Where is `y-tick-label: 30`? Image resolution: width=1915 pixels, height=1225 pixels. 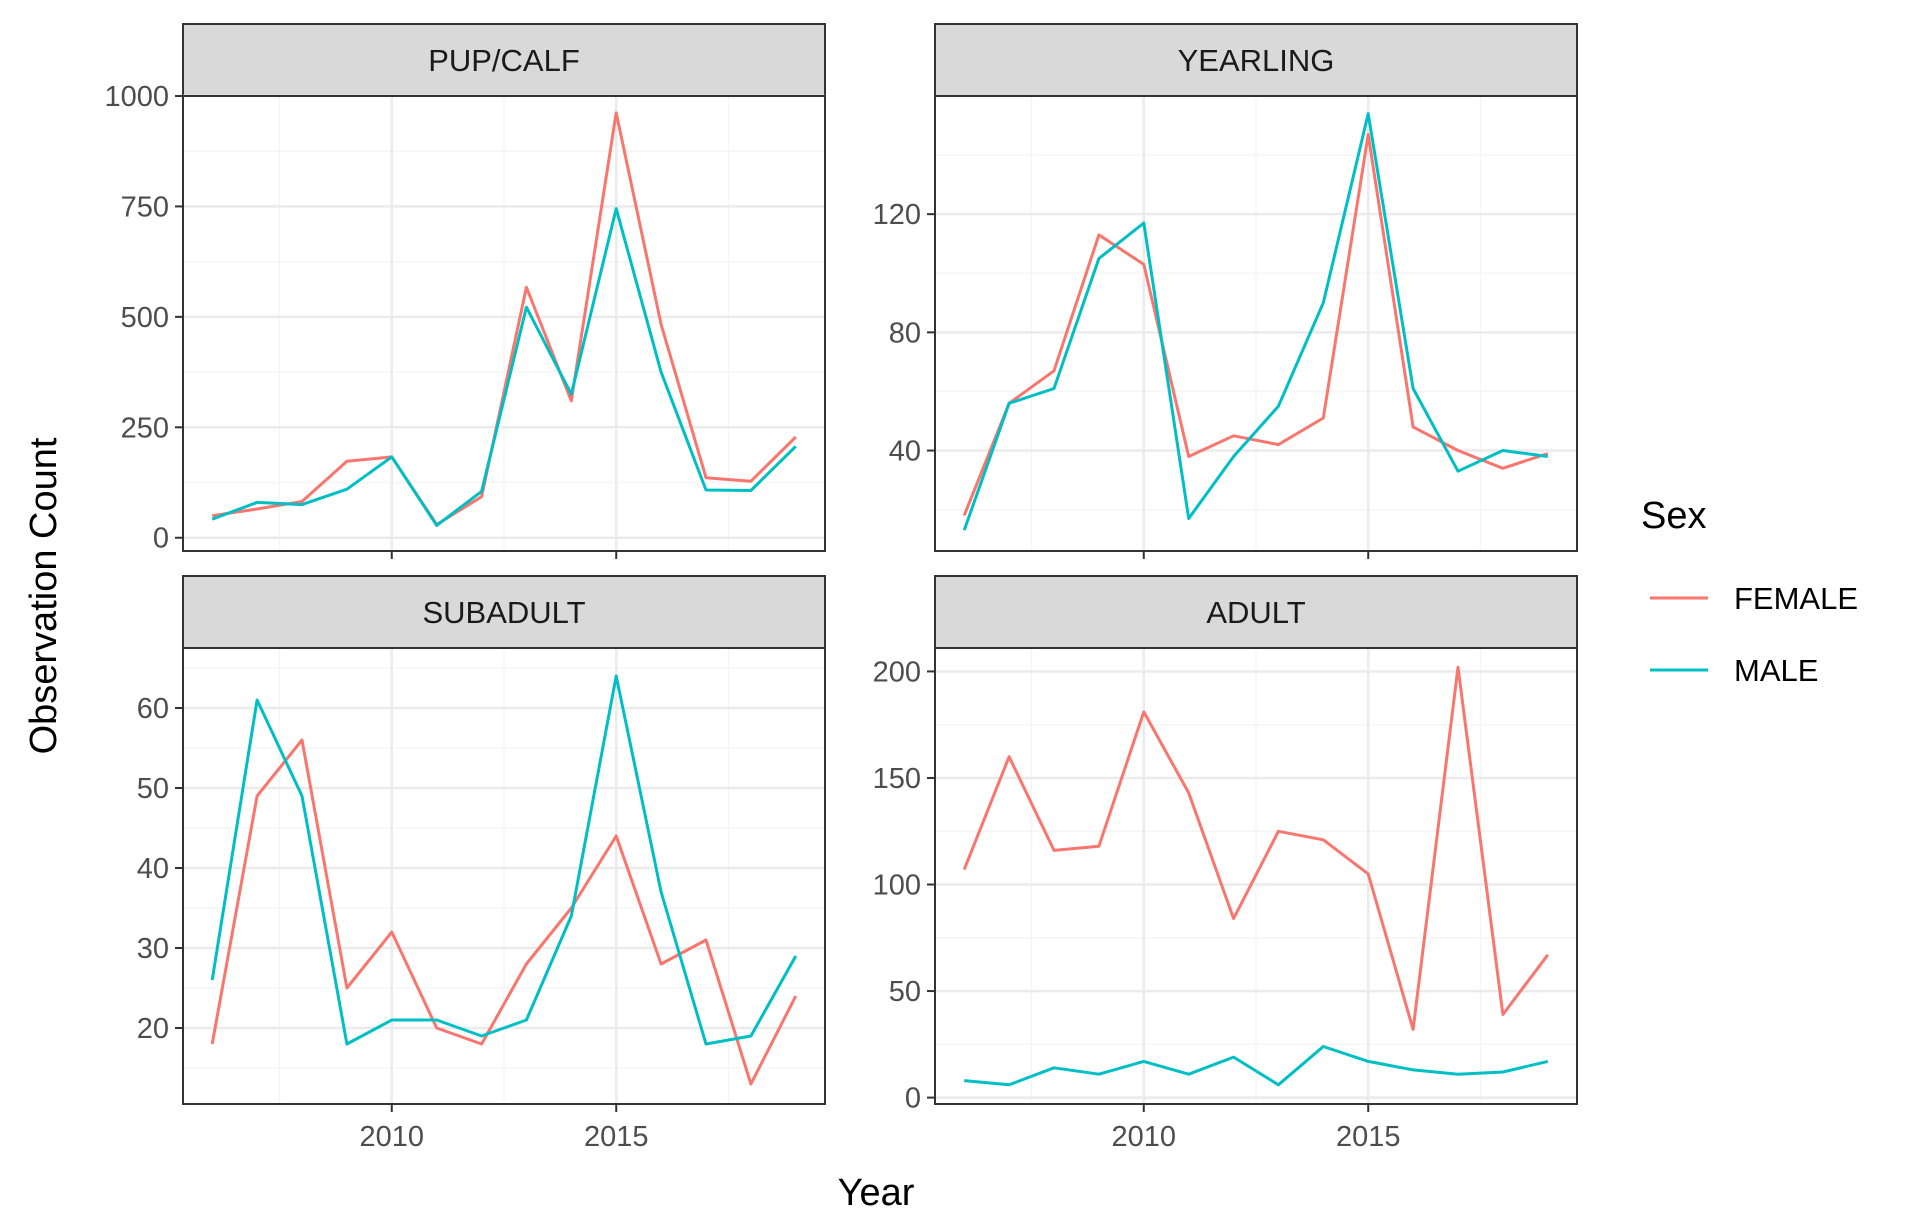
y-tick-label: 30 is located at coordinates (153, 949).